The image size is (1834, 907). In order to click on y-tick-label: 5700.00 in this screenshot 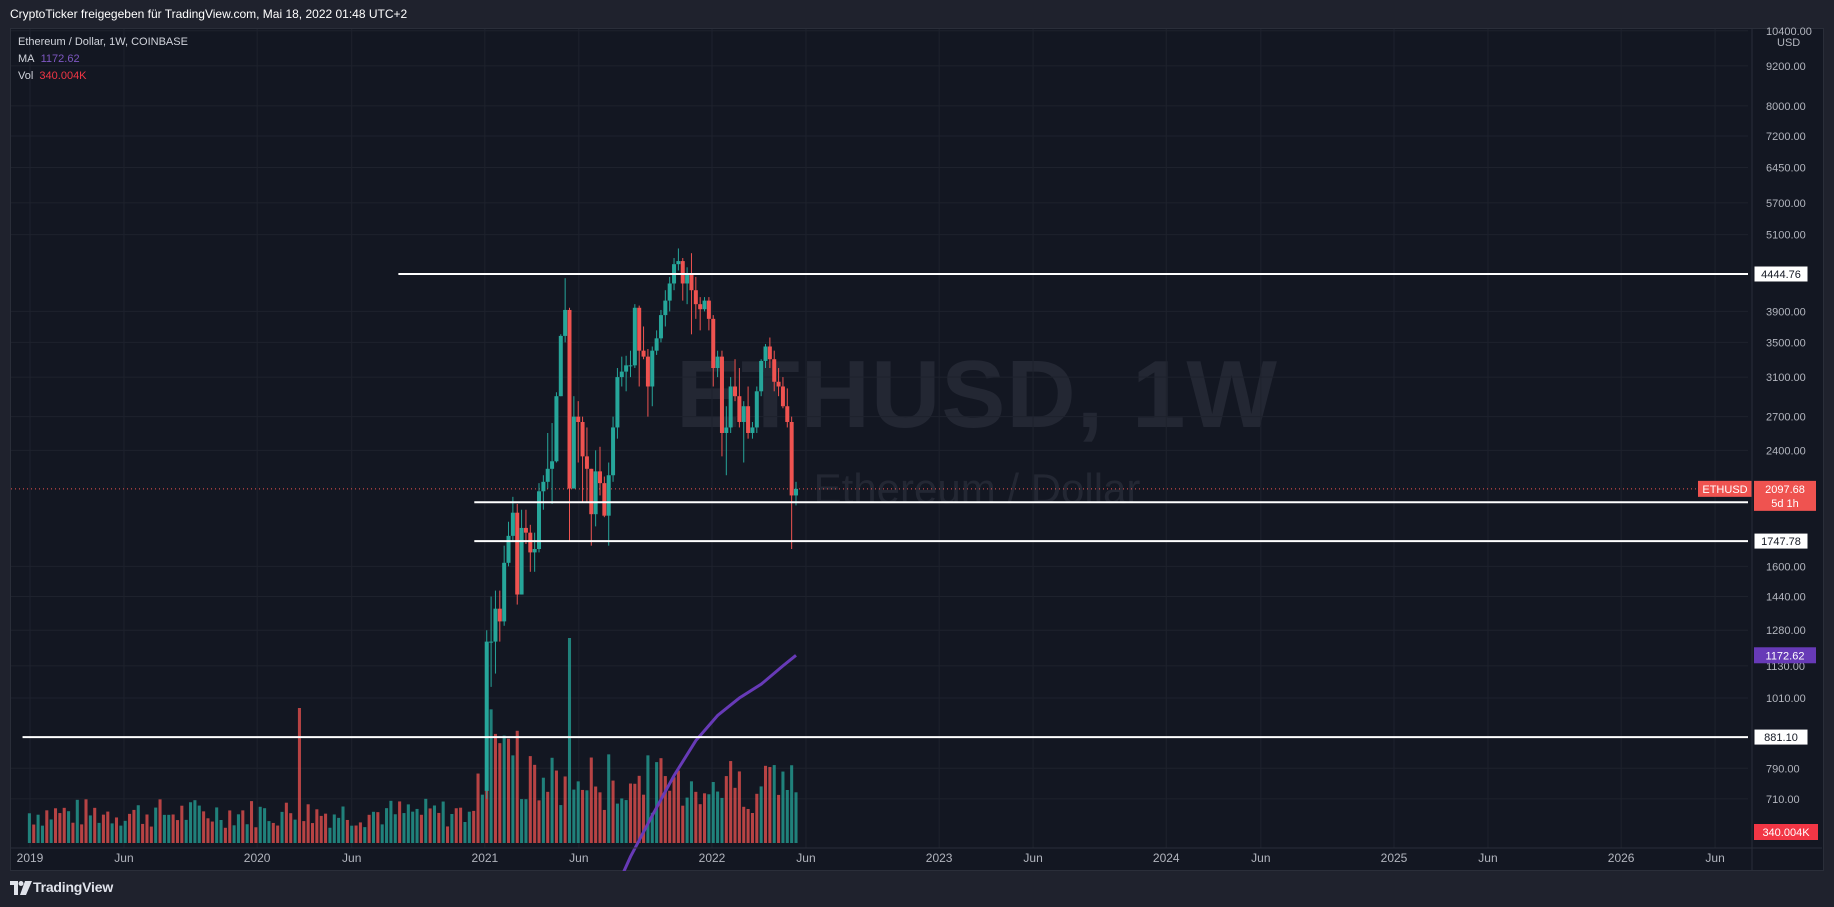, I will do `click(1786, 204)`.